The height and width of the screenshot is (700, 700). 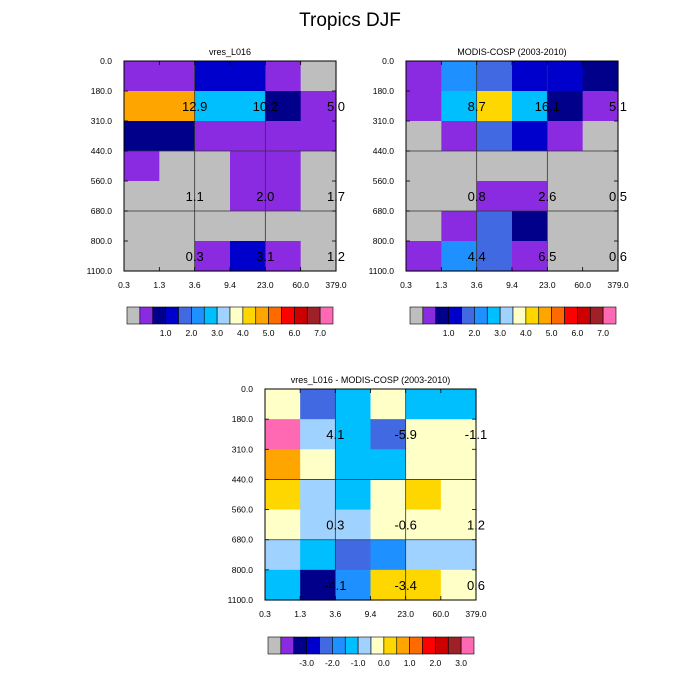 I want to click on y-tick-label: 180.0, so click(x=243, y=419).